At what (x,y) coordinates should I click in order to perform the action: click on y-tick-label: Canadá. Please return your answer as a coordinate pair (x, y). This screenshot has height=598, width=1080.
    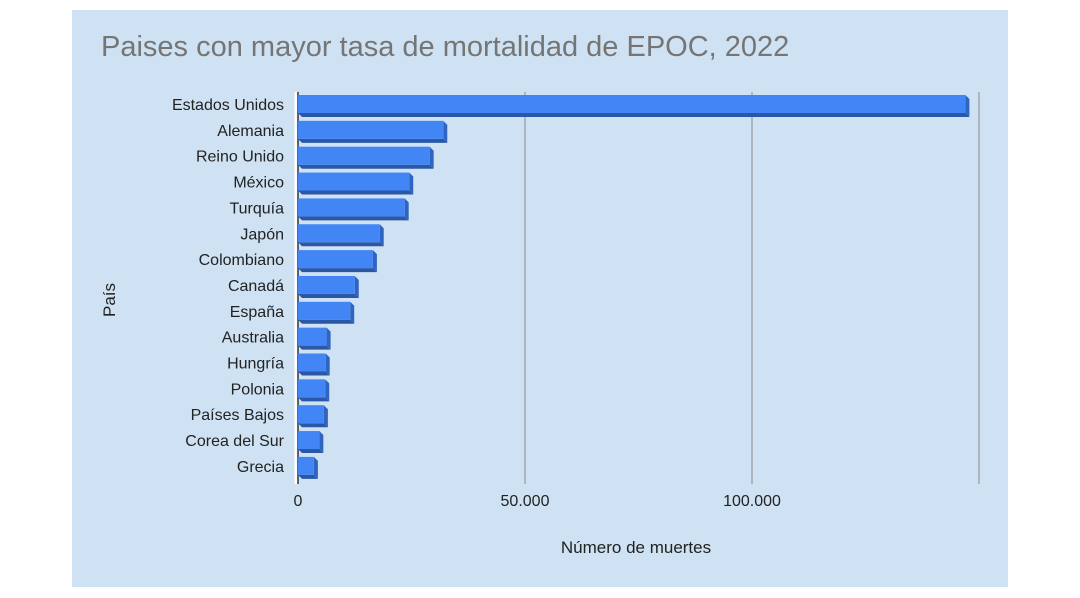
    Looking at the image, I should click on (256, 286).